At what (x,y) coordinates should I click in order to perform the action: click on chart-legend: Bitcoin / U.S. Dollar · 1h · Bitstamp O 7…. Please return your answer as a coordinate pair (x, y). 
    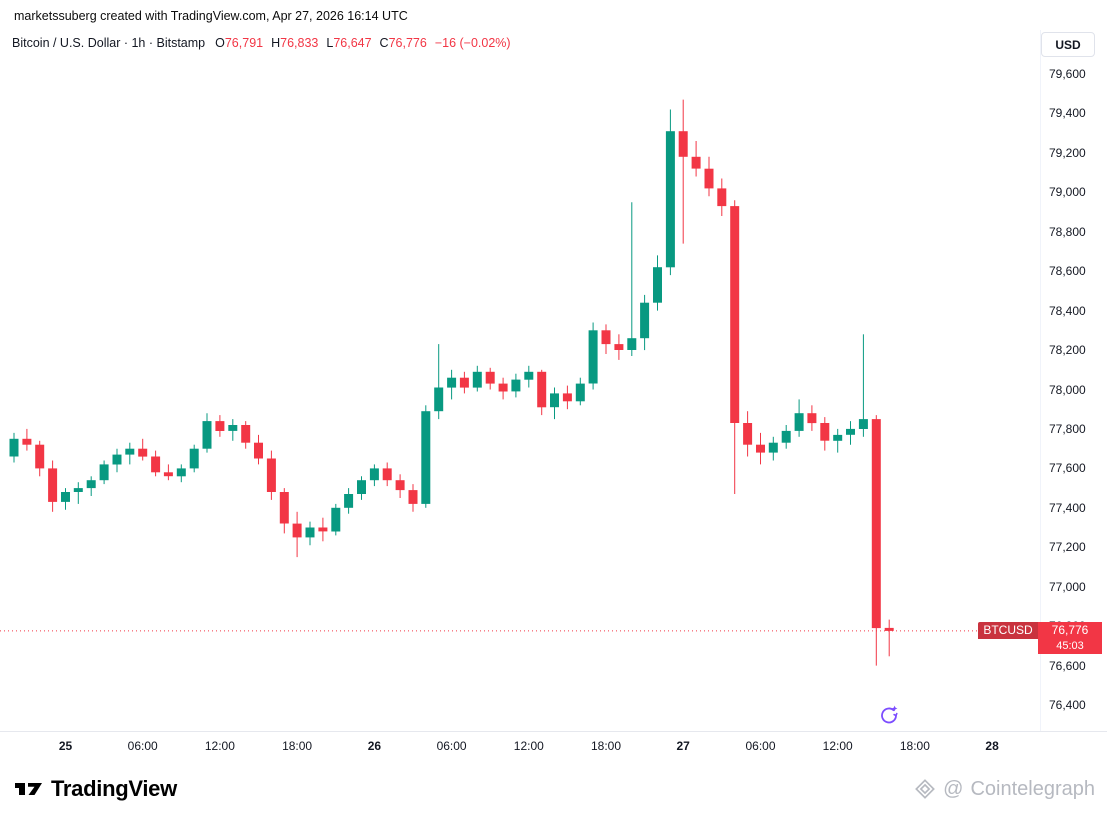
    Looking at the image, I should click on (261, 43).